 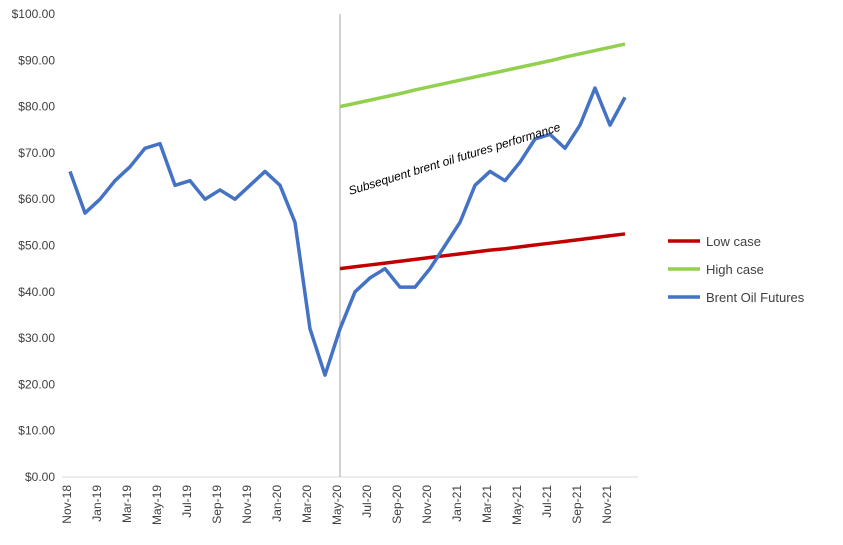 I want to click on y-tick-label: $100.00, so click(x=34, y=14).